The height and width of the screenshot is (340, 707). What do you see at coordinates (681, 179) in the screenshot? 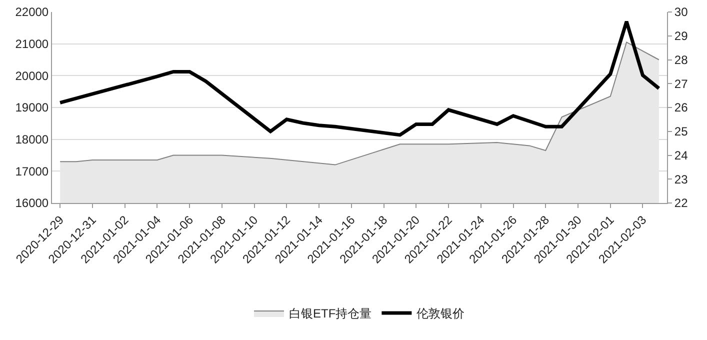
I see `y2-tick-label: 23` at bounding box center [681, 179].